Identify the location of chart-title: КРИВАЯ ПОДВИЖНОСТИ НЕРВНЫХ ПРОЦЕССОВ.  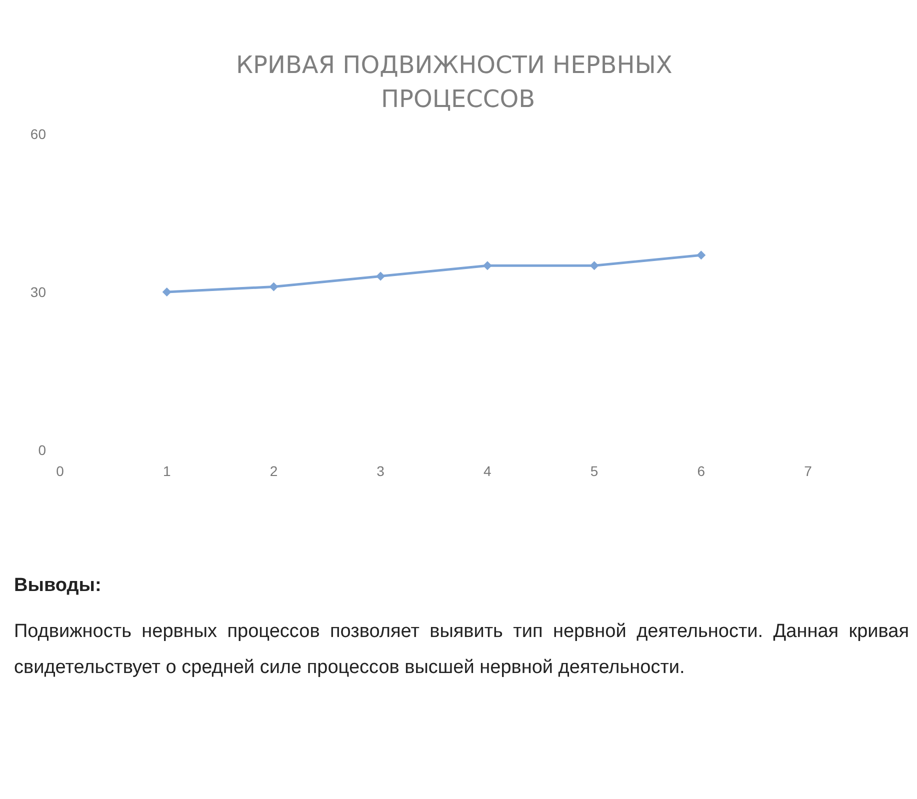
(458, 82).